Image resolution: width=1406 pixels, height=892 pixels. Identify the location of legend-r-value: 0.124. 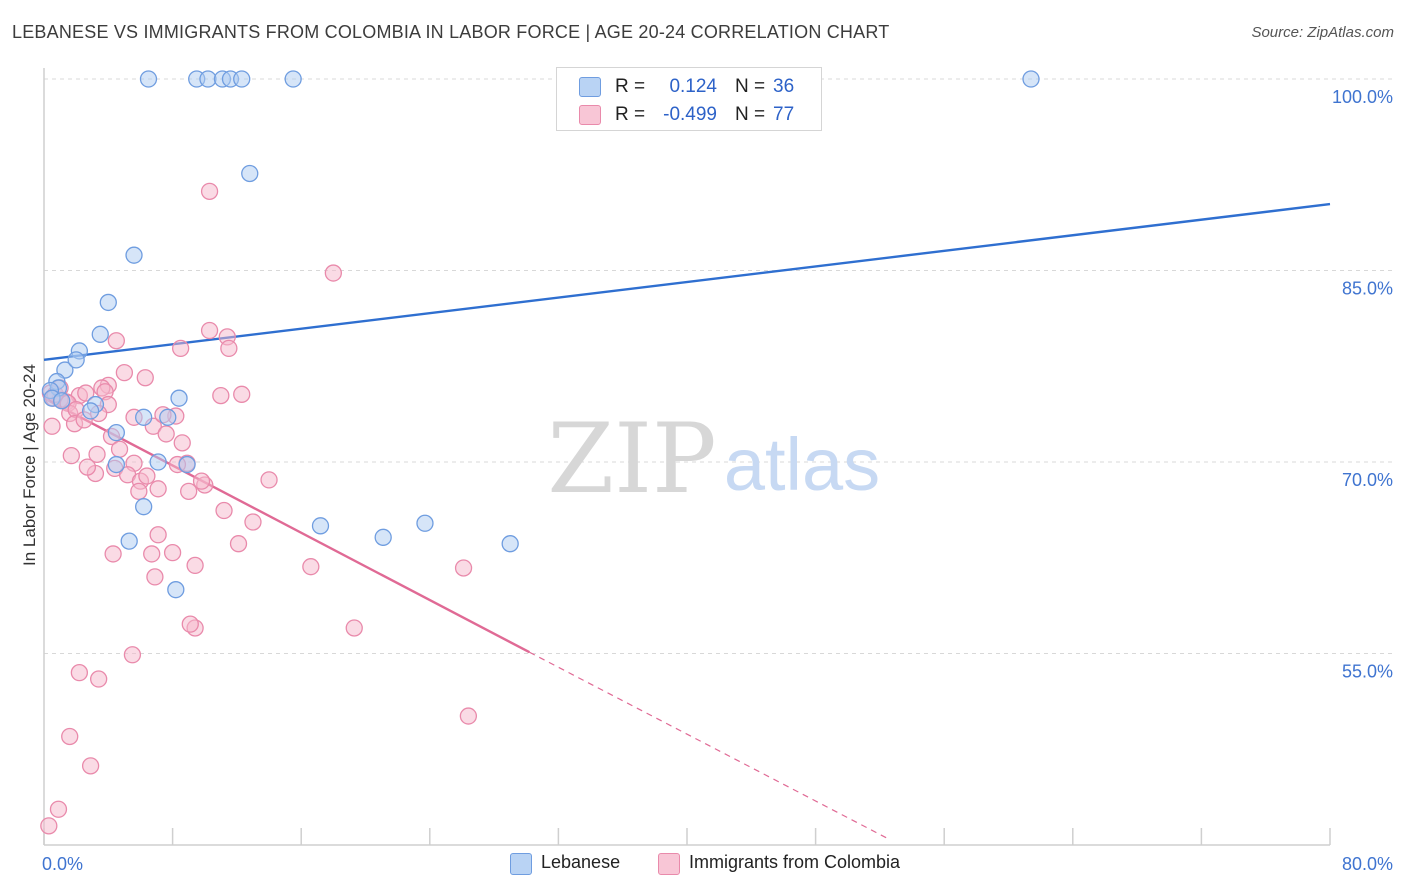
(693, 86).